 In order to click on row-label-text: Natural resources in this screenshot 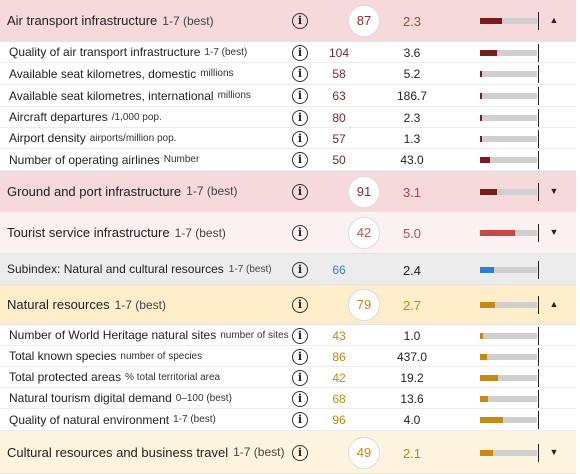, I will do `click(58, 304)`.